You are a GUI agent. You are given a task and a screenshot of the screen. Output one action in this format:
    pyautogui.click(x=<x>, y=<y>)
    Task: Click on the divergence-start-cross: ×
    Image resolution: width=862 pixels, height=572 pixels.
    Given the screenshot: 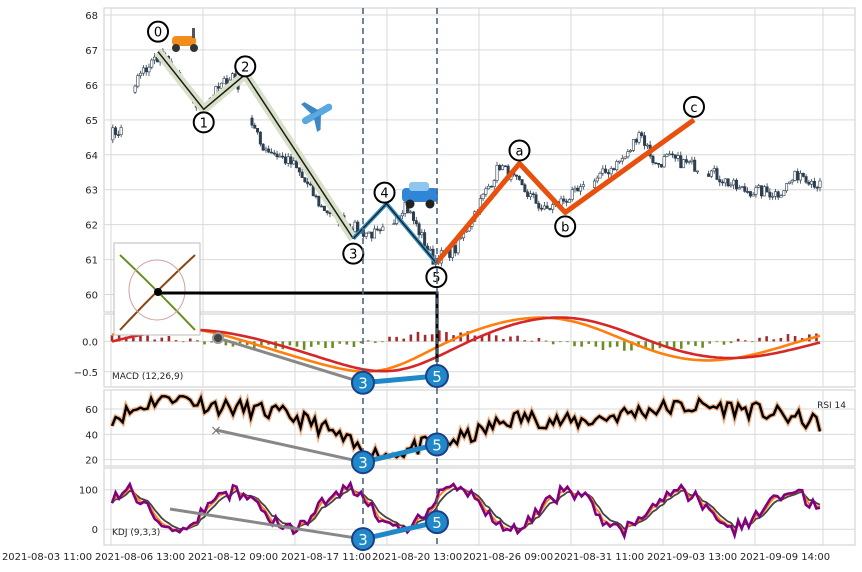 What is the action you would take?
    pyautogui.click(x=216, y=431)
    